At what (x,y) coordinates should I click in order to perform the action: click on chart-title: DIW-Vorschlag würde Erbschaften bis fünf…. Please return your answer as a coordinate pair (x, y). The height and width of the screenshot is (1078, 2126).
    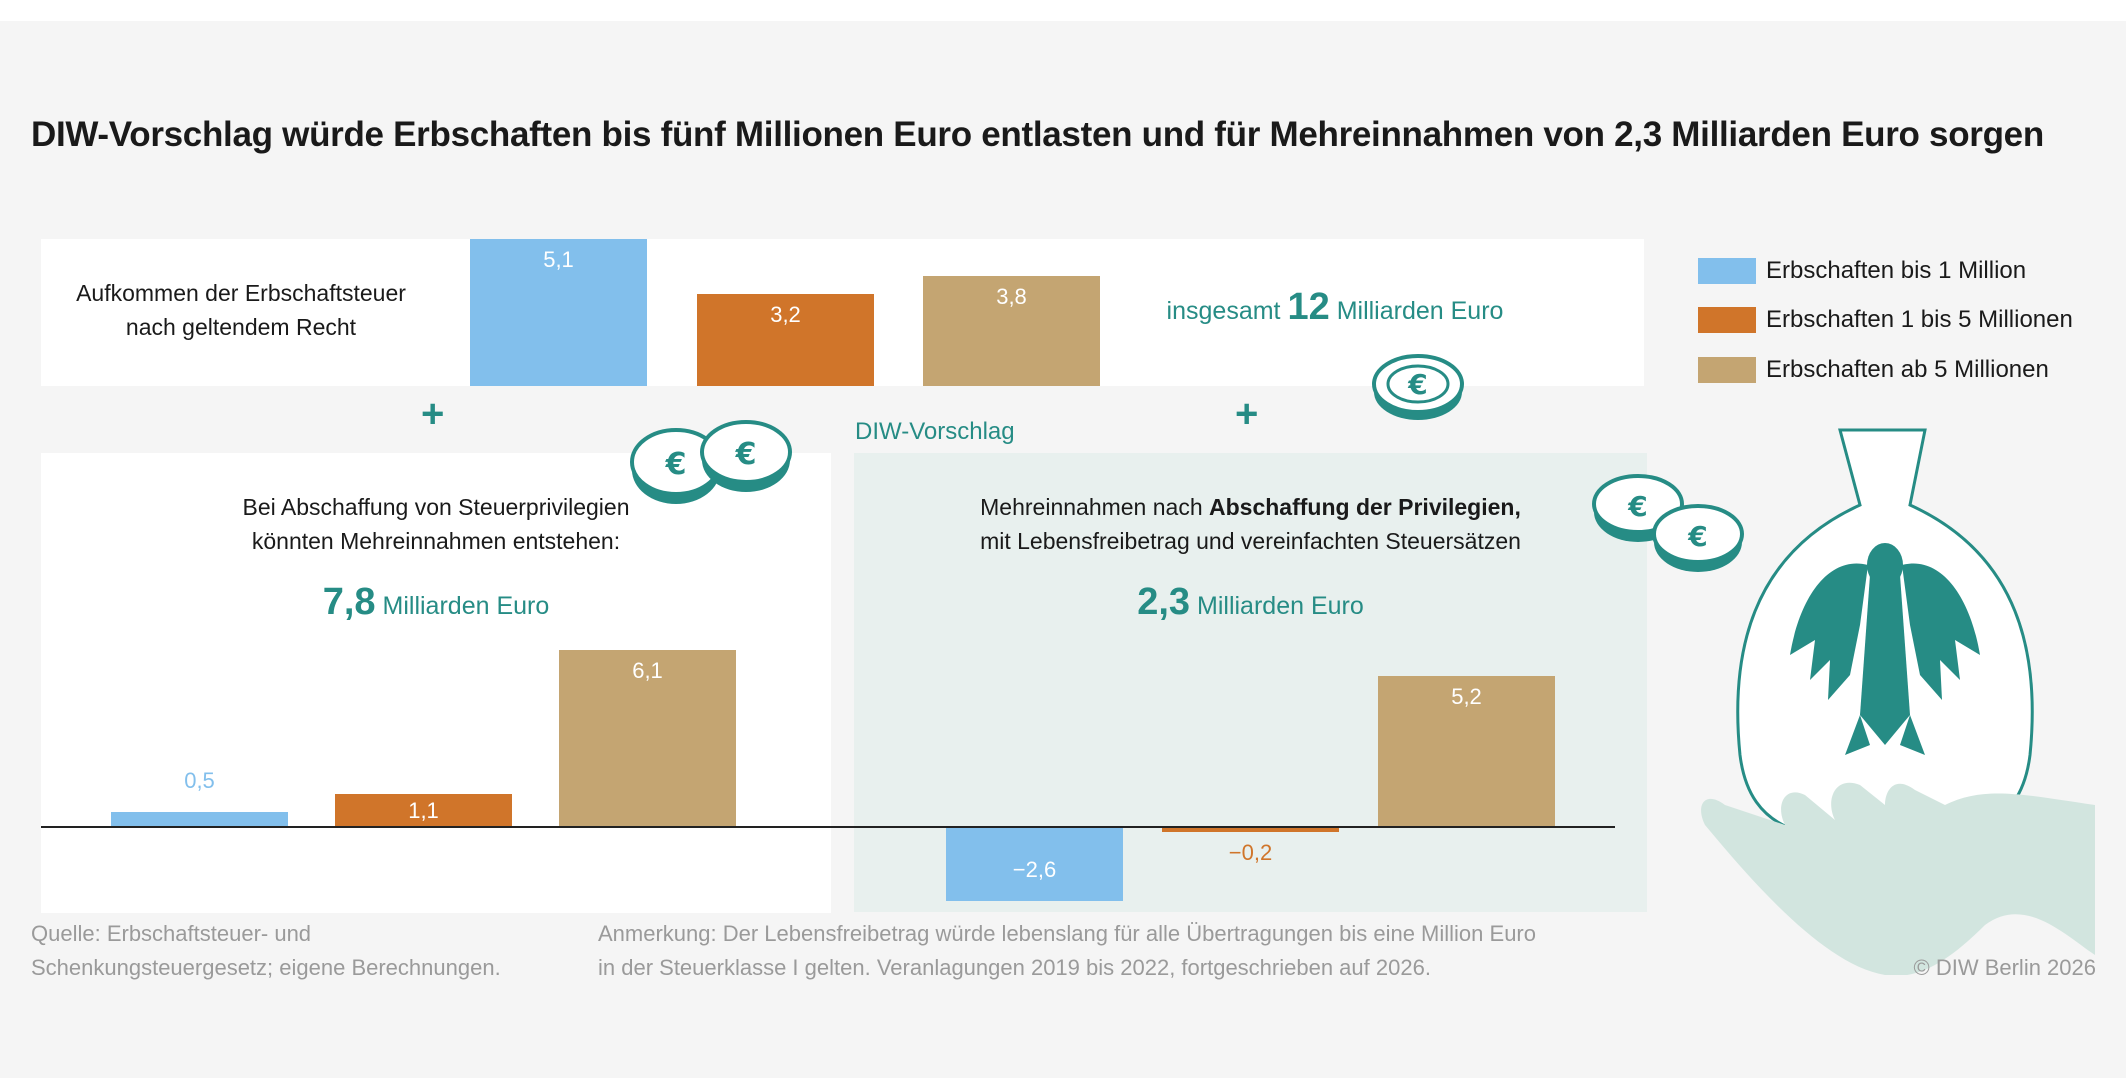
    Looking at the image, I should click on (1037, 134).